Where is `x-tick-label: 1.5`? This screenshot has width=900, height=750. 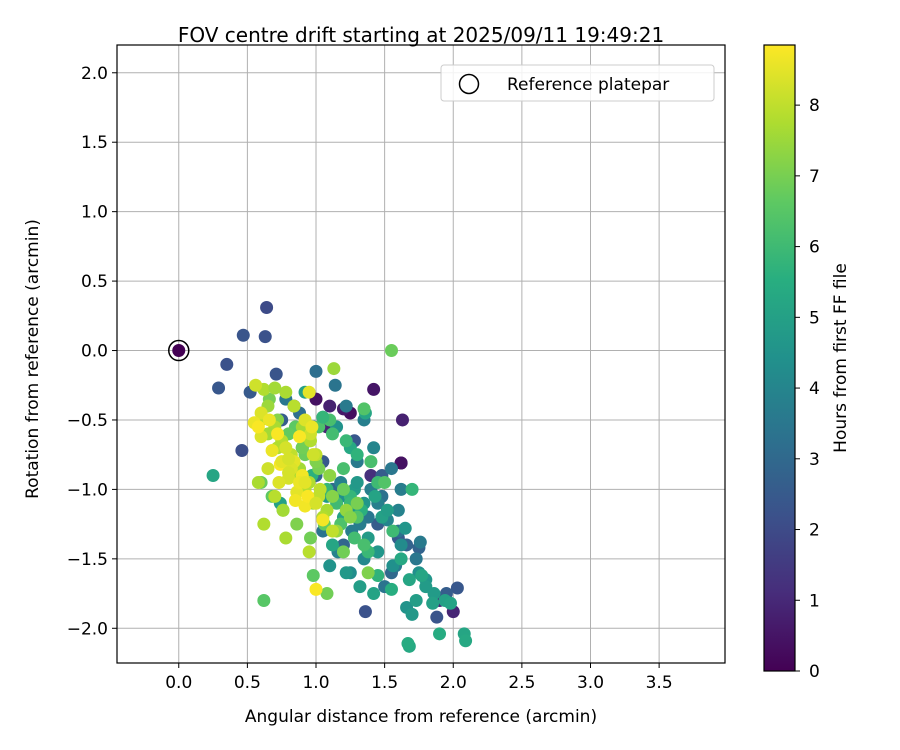
x-tick-label: 1.5 is located at coordinates (384, 683).